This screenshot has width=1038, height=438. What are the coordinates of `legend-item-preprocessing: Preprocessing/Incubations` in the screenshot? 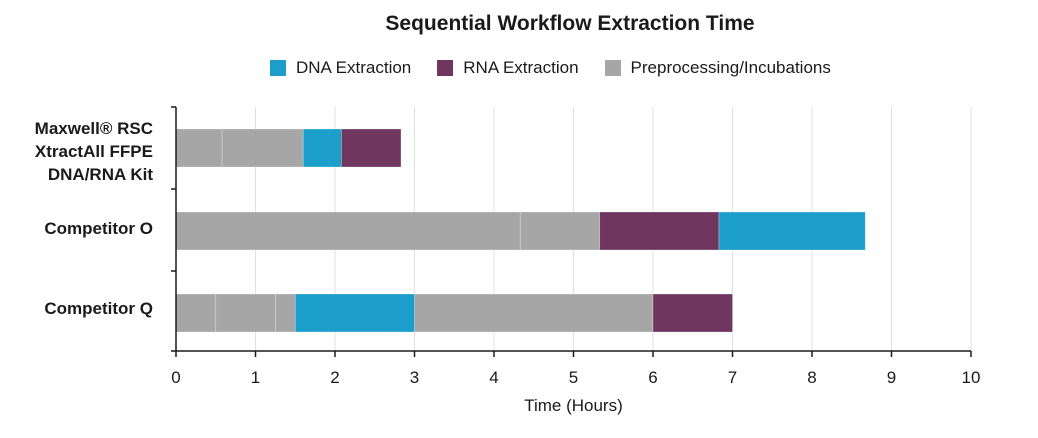 It's located at (717, 68).